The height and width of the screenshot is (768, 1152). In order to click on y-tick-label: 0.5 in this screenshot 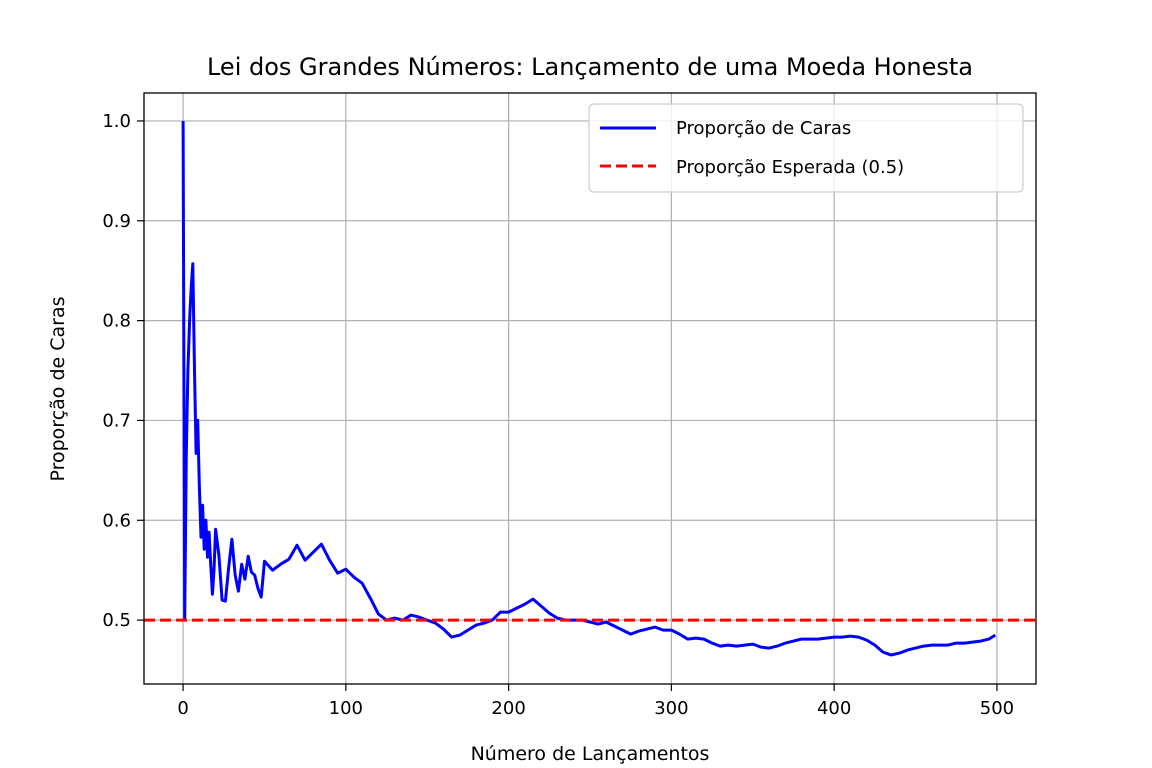, I will do `click(116, 620)`.